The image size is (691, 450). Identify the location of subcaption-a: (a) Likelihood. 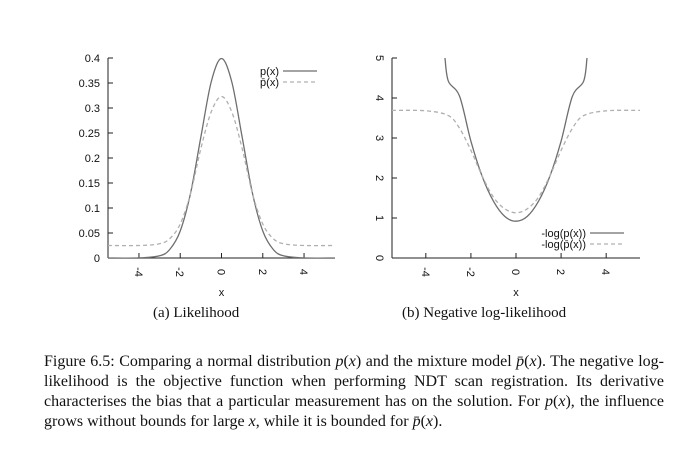
(196, 313).